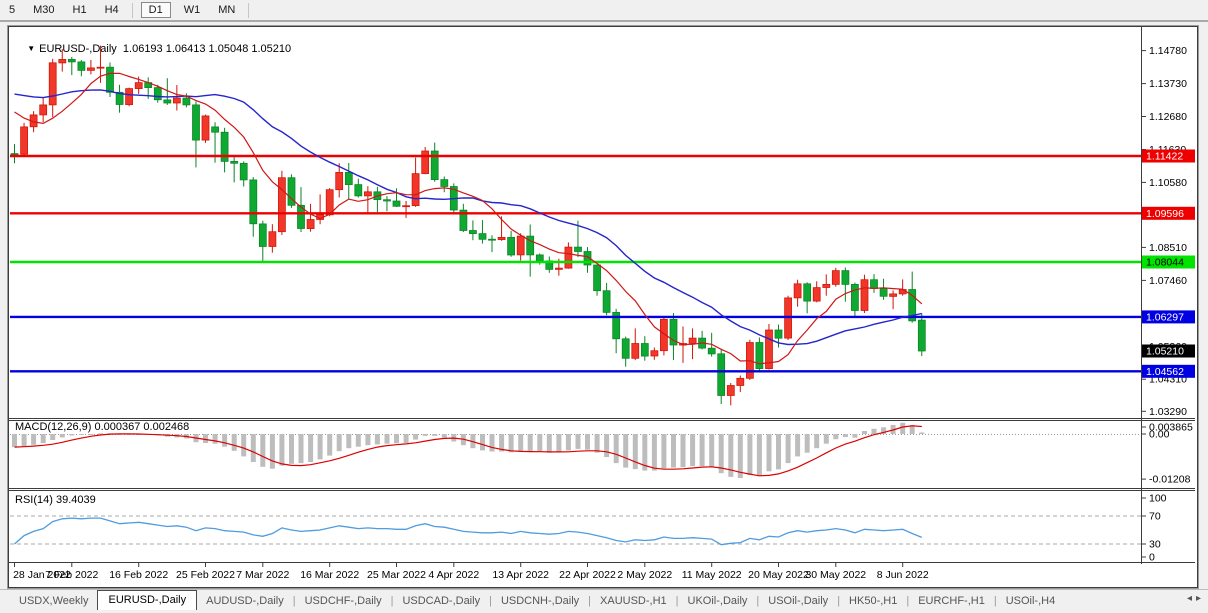 The height and width of the screenshot is (613, 1208). Describe the element at coordinates (1158, 499) in the screenshot. I see `svg-text: 100` at that location.